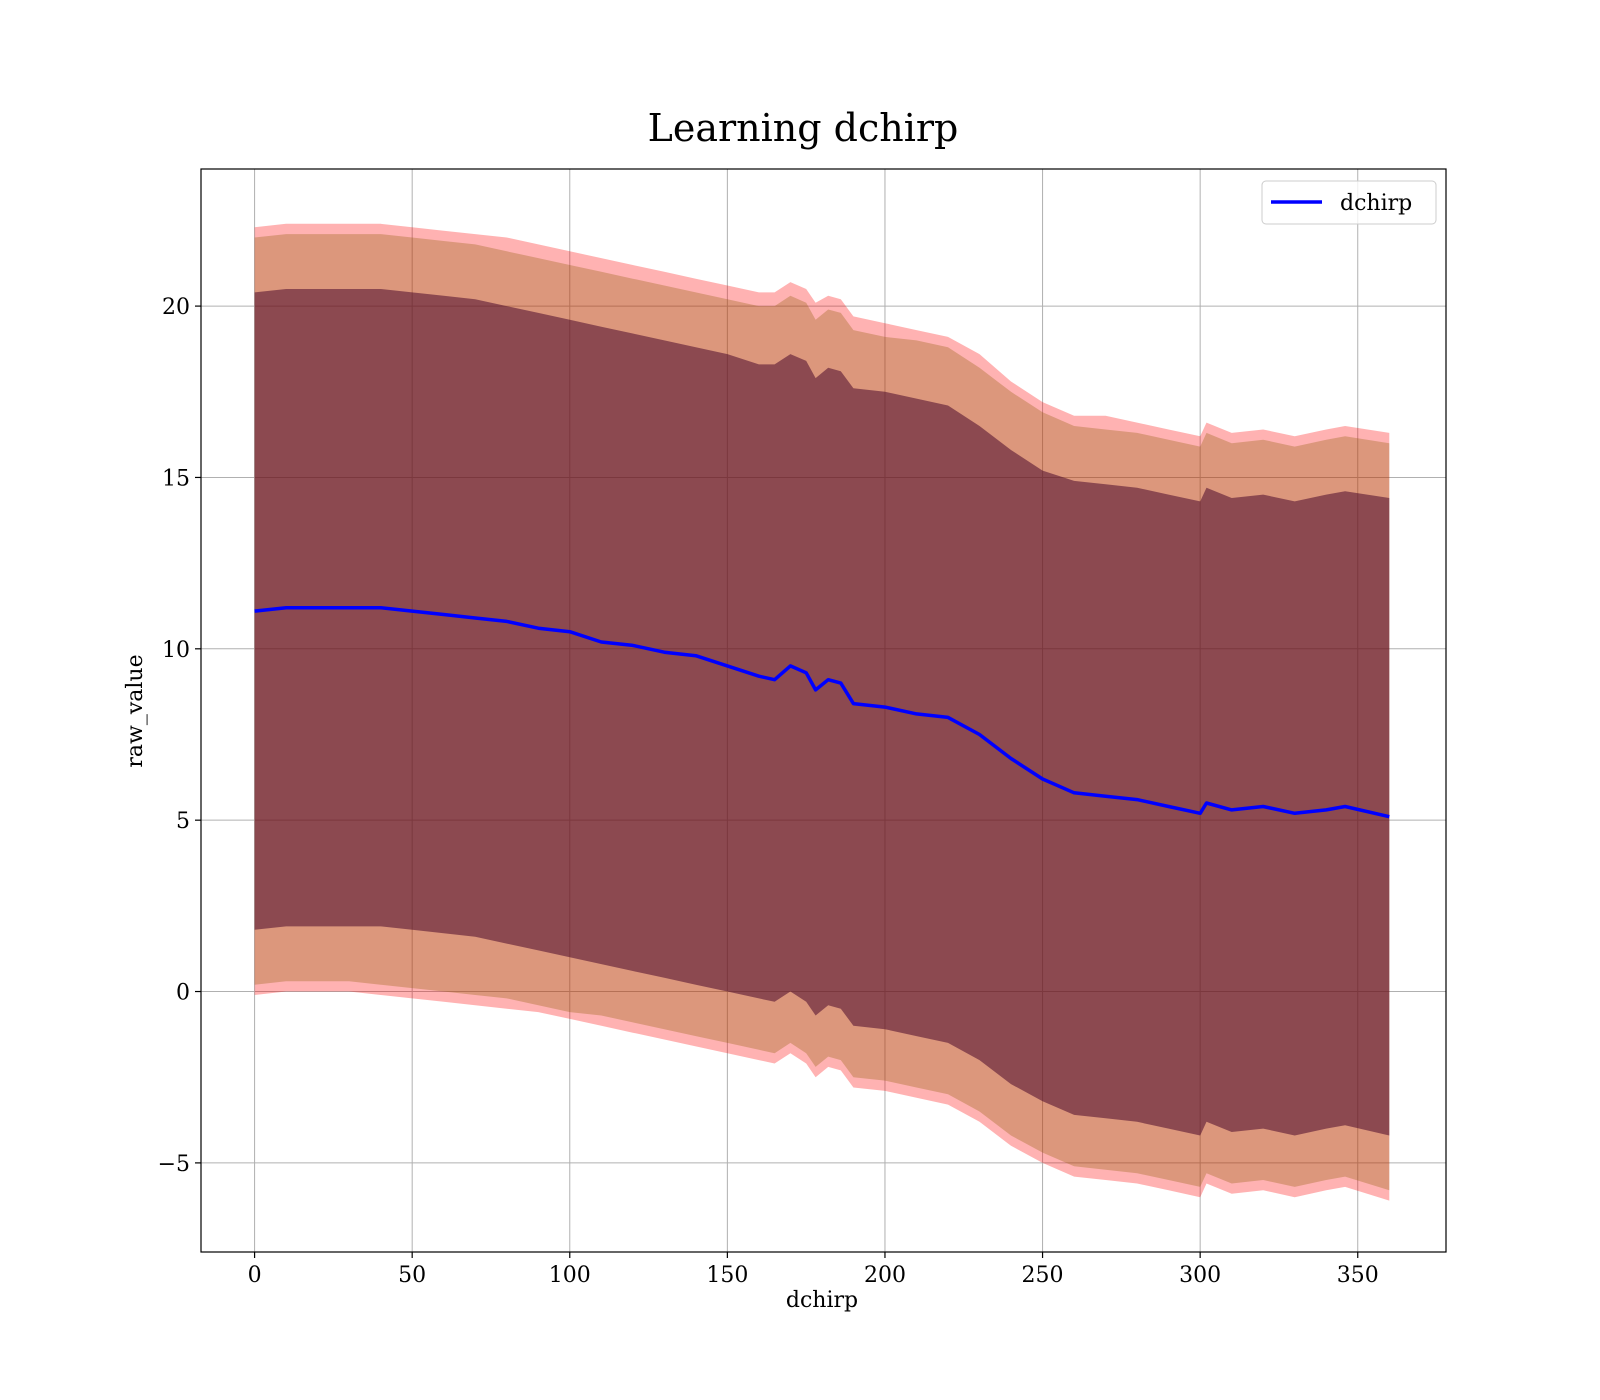  I want to click on x-tick-label-1: 50, so click(412, 1275).